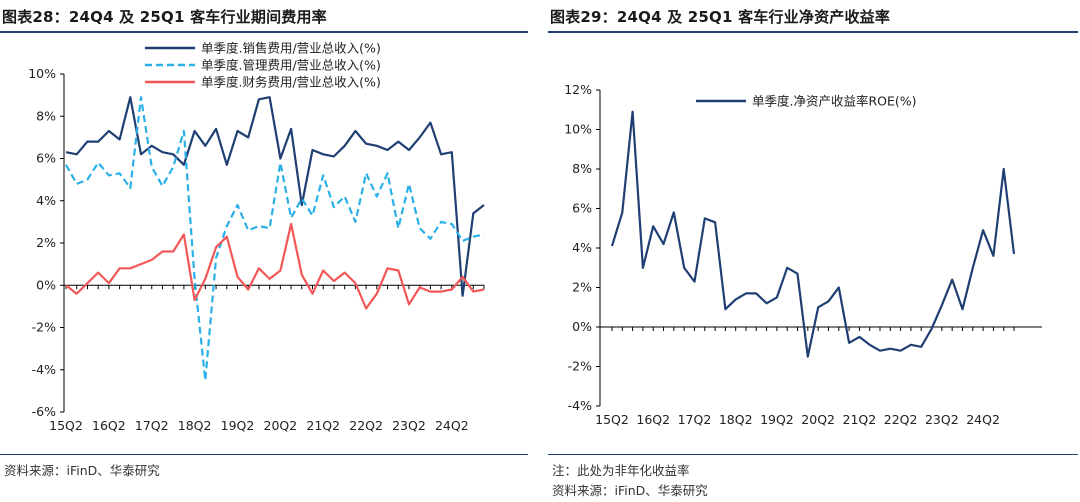 This screenshot has height=502, width=1080. I want to click on chart-title: 图表28：24Q4 及 25Q1 客车行业期间费用率, so click(164, 16).